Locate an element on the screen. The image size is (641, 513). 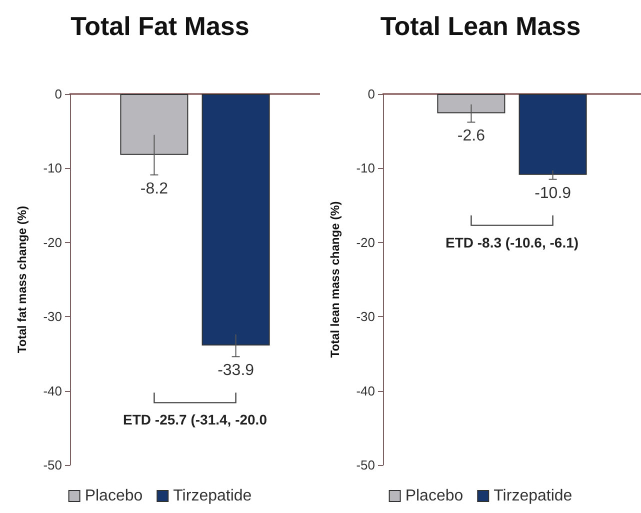
data-label: -2.6 is located at coordinates (471, 136).